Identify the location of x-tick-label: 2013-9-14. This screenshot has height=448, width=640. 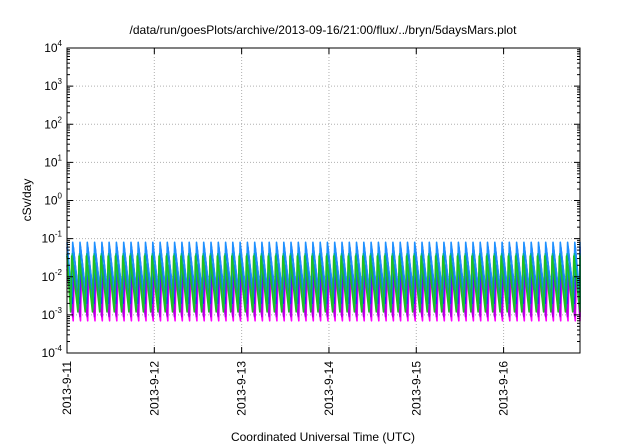
(329, 388).